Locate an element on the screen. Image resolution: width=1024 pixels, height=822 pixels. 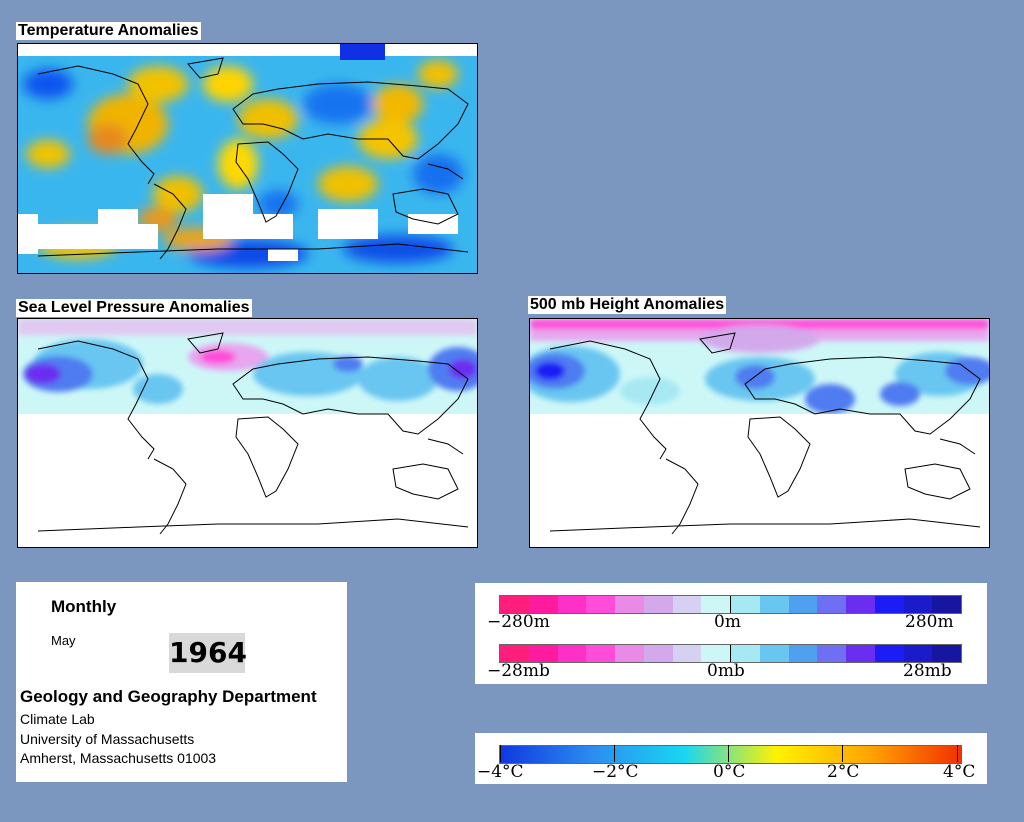
temp-label-minus4: −4°C is located at coordinates (500, 772).